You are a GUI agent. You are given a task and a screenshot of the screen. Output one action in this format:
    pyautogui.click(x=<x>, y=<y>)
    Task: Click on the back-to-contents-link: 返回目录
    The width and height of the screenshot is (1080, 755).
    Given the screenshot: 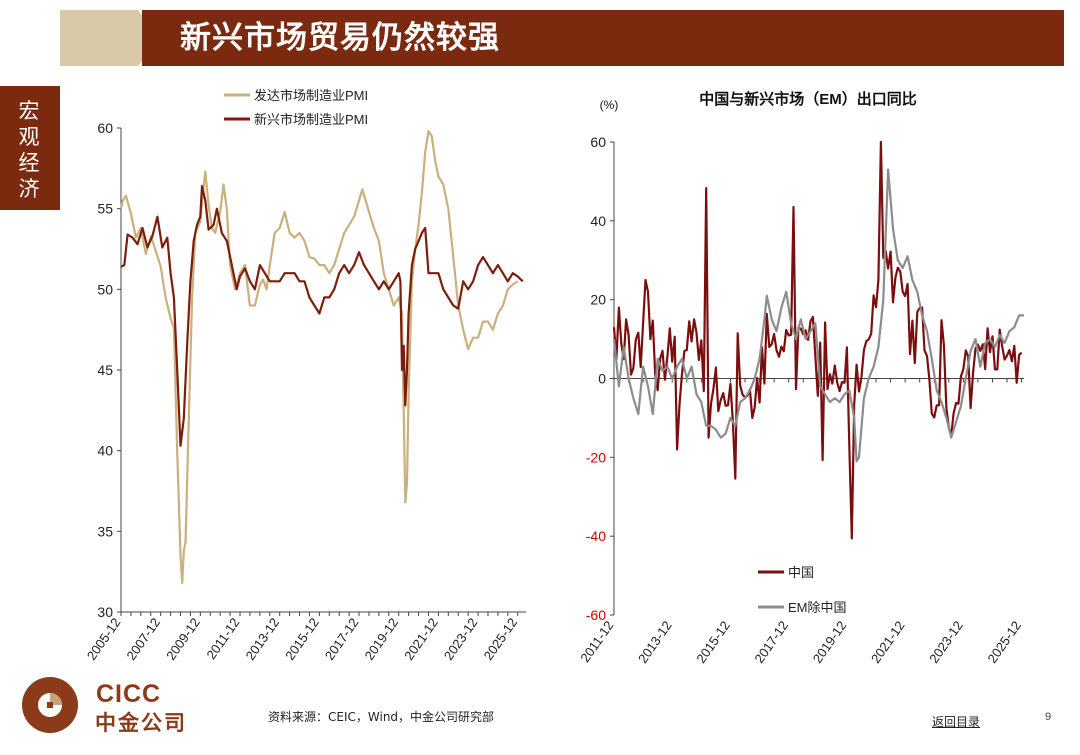 What is the action you would take?
    pyautogui.click(x=956, y=722)
    